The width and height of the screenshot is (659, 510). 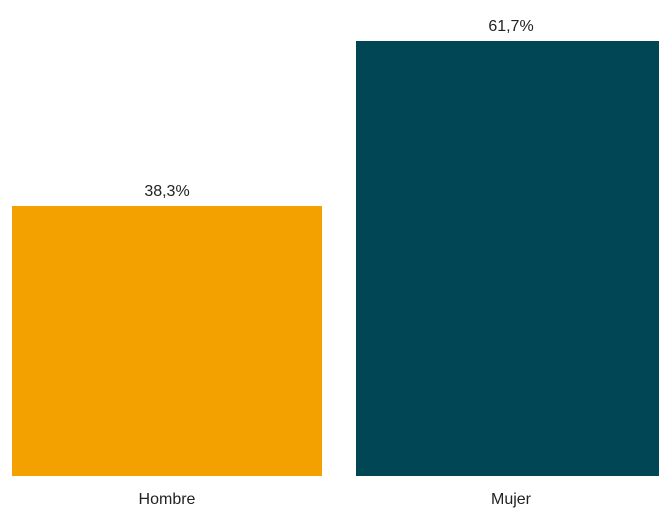 I want to click on x-tick-label-hombre: Hombre, so click(x=167, y=499).